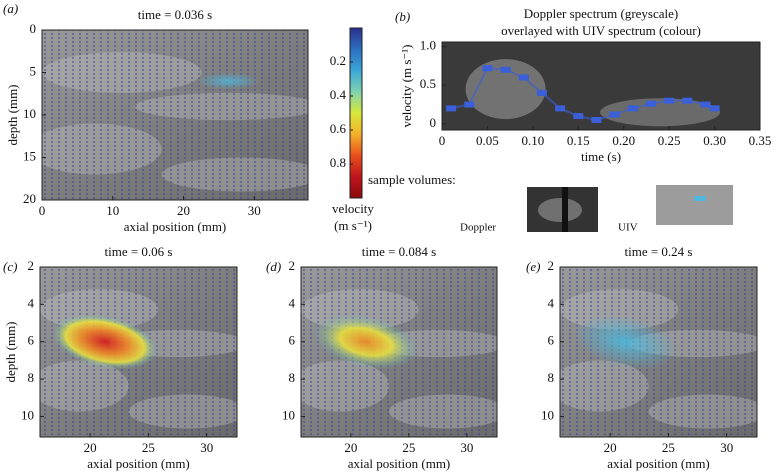 The image size is (779, 474). I want to click on sample-volume-label: Doppler, so click(478, 228).